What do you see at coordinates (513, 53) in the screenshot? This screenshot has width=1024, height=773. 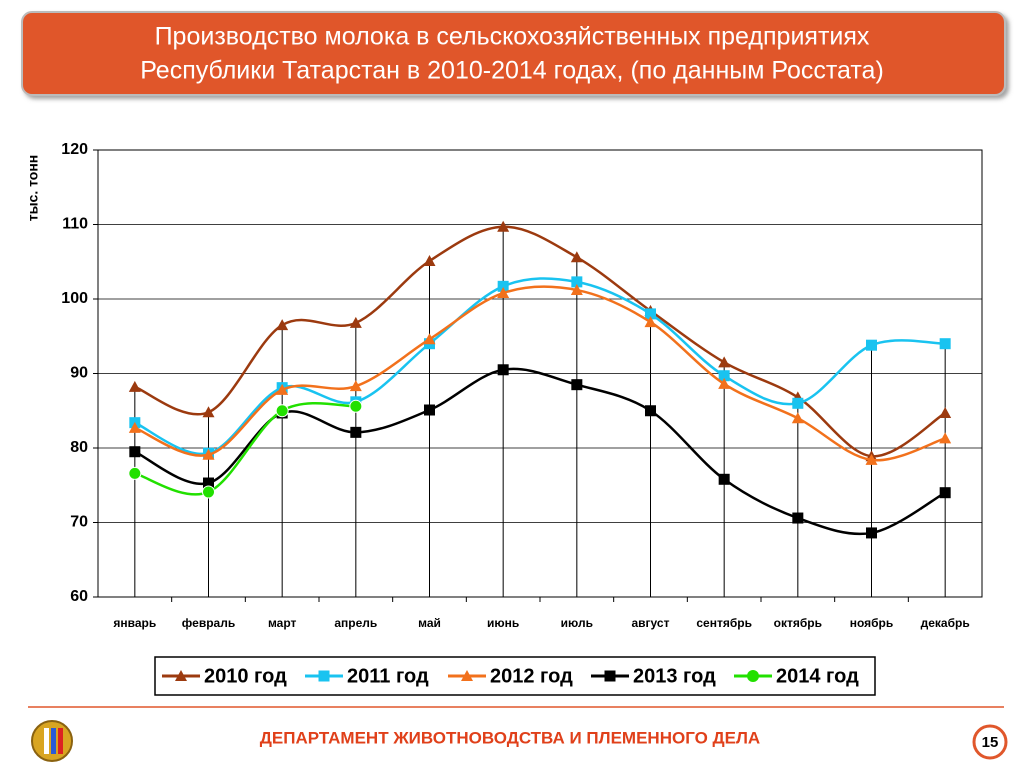 I see `title-banner` at bounding box center [513, 53].